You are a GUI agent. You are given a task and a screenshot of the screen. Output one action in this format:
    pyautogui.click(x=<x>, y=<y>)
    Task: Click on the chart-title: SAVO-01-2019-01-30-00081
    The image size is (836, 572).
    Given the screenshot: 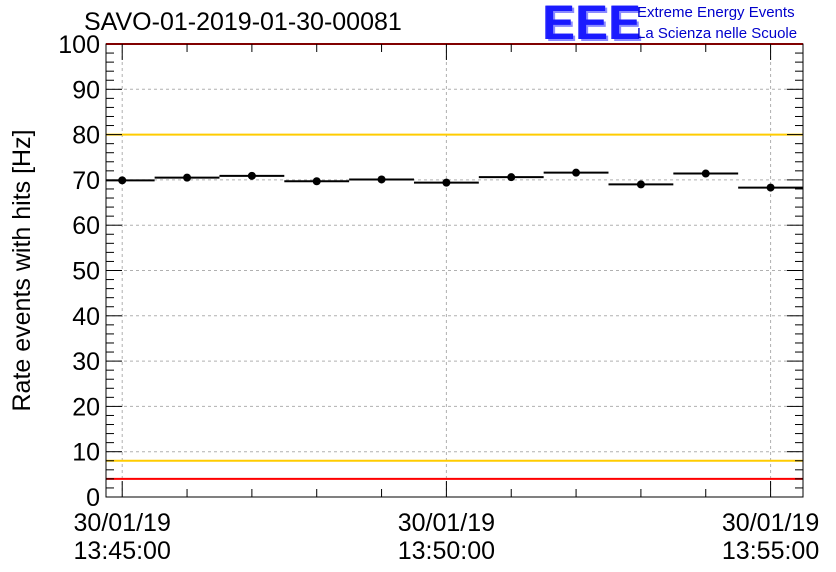 What is the action you would take?
    pyautogui.click(x=243, y=22)
    